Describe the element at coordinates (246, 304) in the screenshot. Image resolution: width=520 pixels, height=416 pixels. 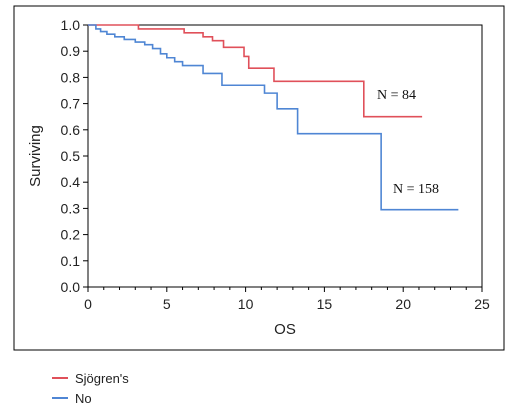
I see `x-tick-label: 10` at that location.